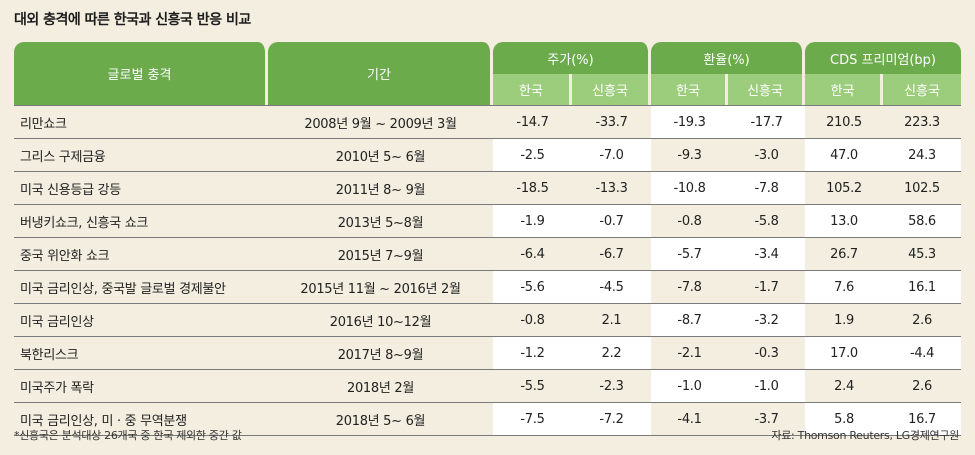 The height and width of the screenshot is (455, 975). Describe the element at coordinates (767, 221) in the screenshot. I see `cell-fx-emerging: -5.8` at that location.